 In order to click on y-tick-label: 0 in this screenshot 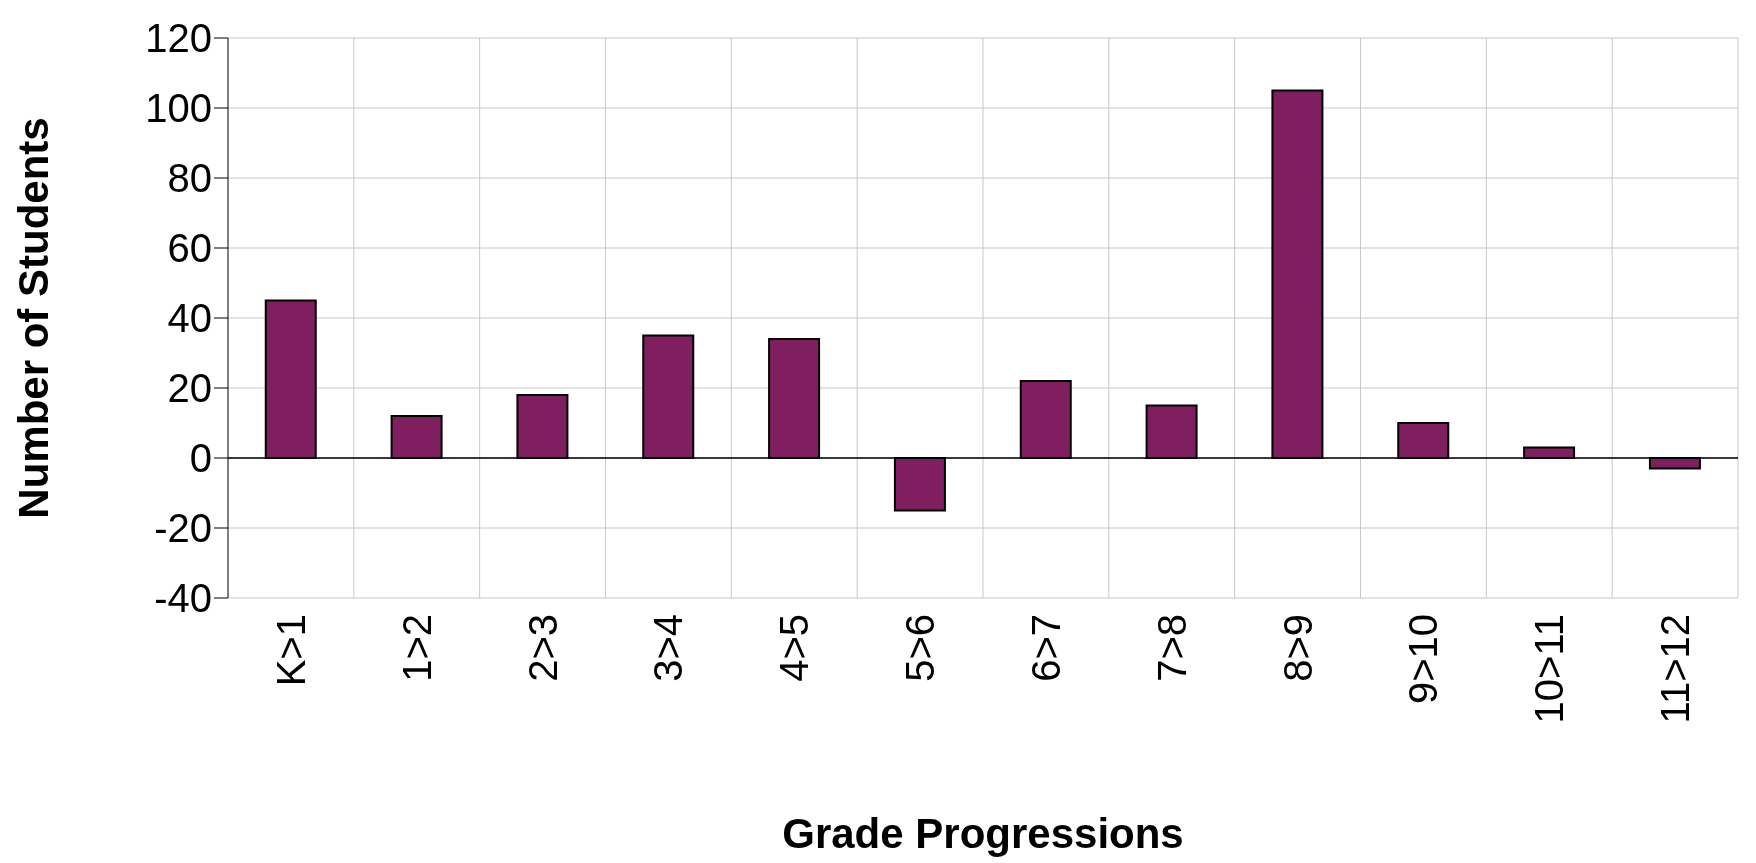, I will do `click(200, 458)`.